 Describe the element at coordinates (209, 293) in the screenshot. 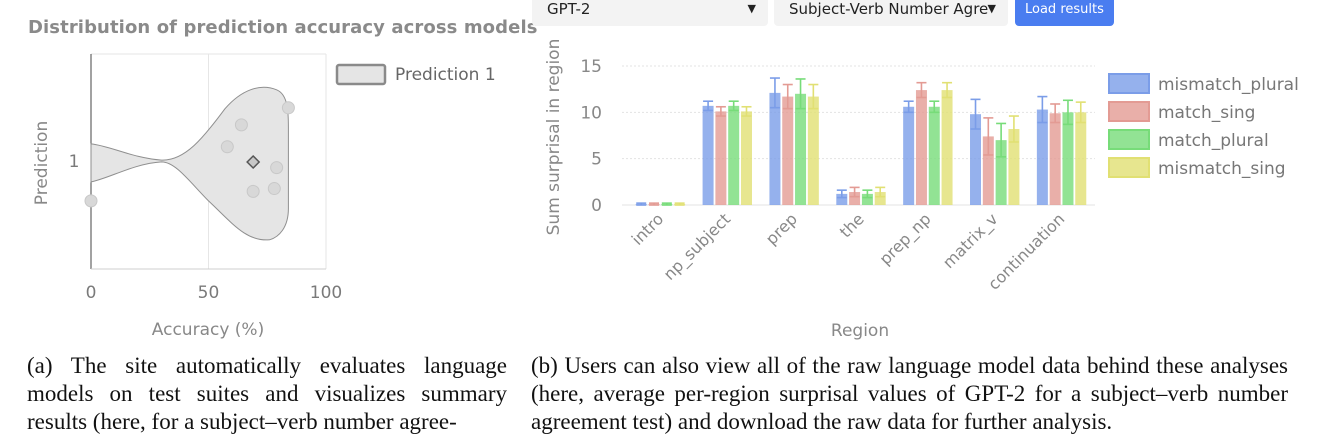

I see `x-tick-label: 50` at that location.